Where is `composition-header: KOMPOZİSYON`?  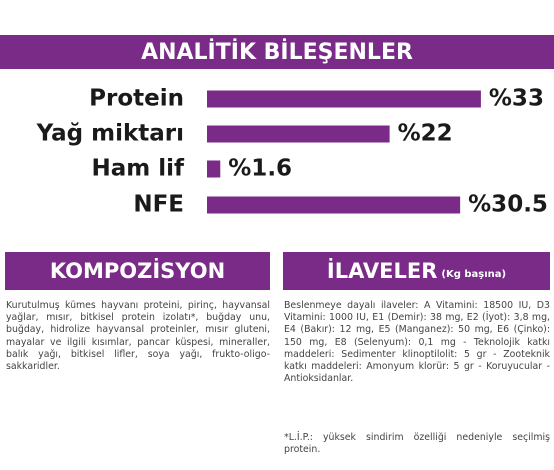
composition-header: KOMPOZİSYON is located at coordinates (137, 271).